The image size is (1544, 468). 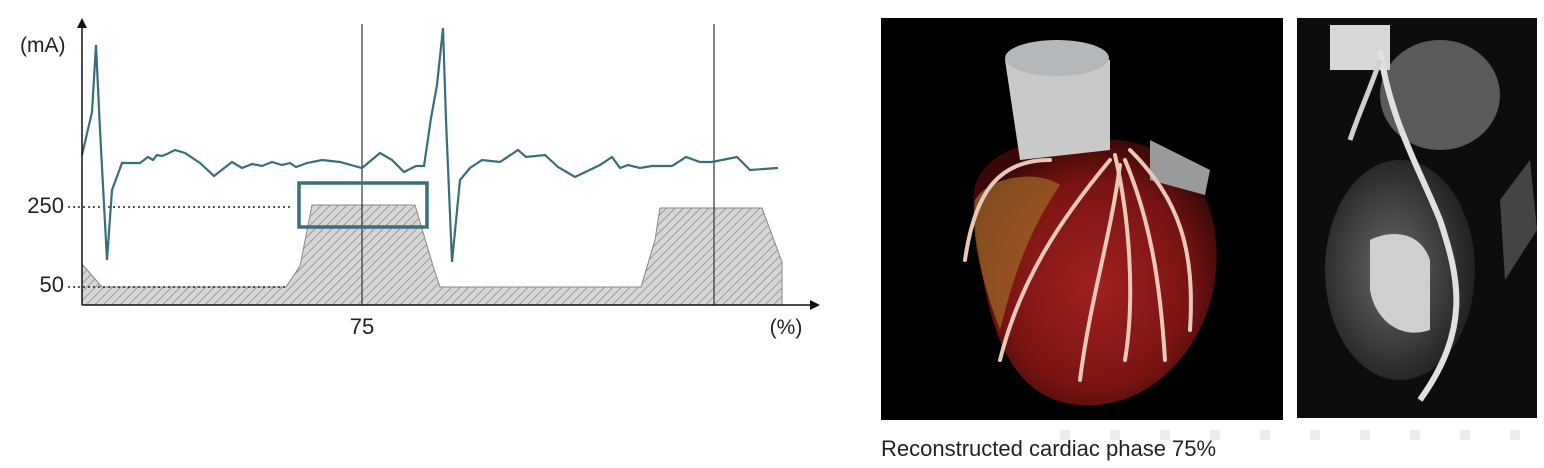 What do you see at coordinates (362, 326) in the screenshot?
I see `x-label: 75` at bounding box center [362, 326].